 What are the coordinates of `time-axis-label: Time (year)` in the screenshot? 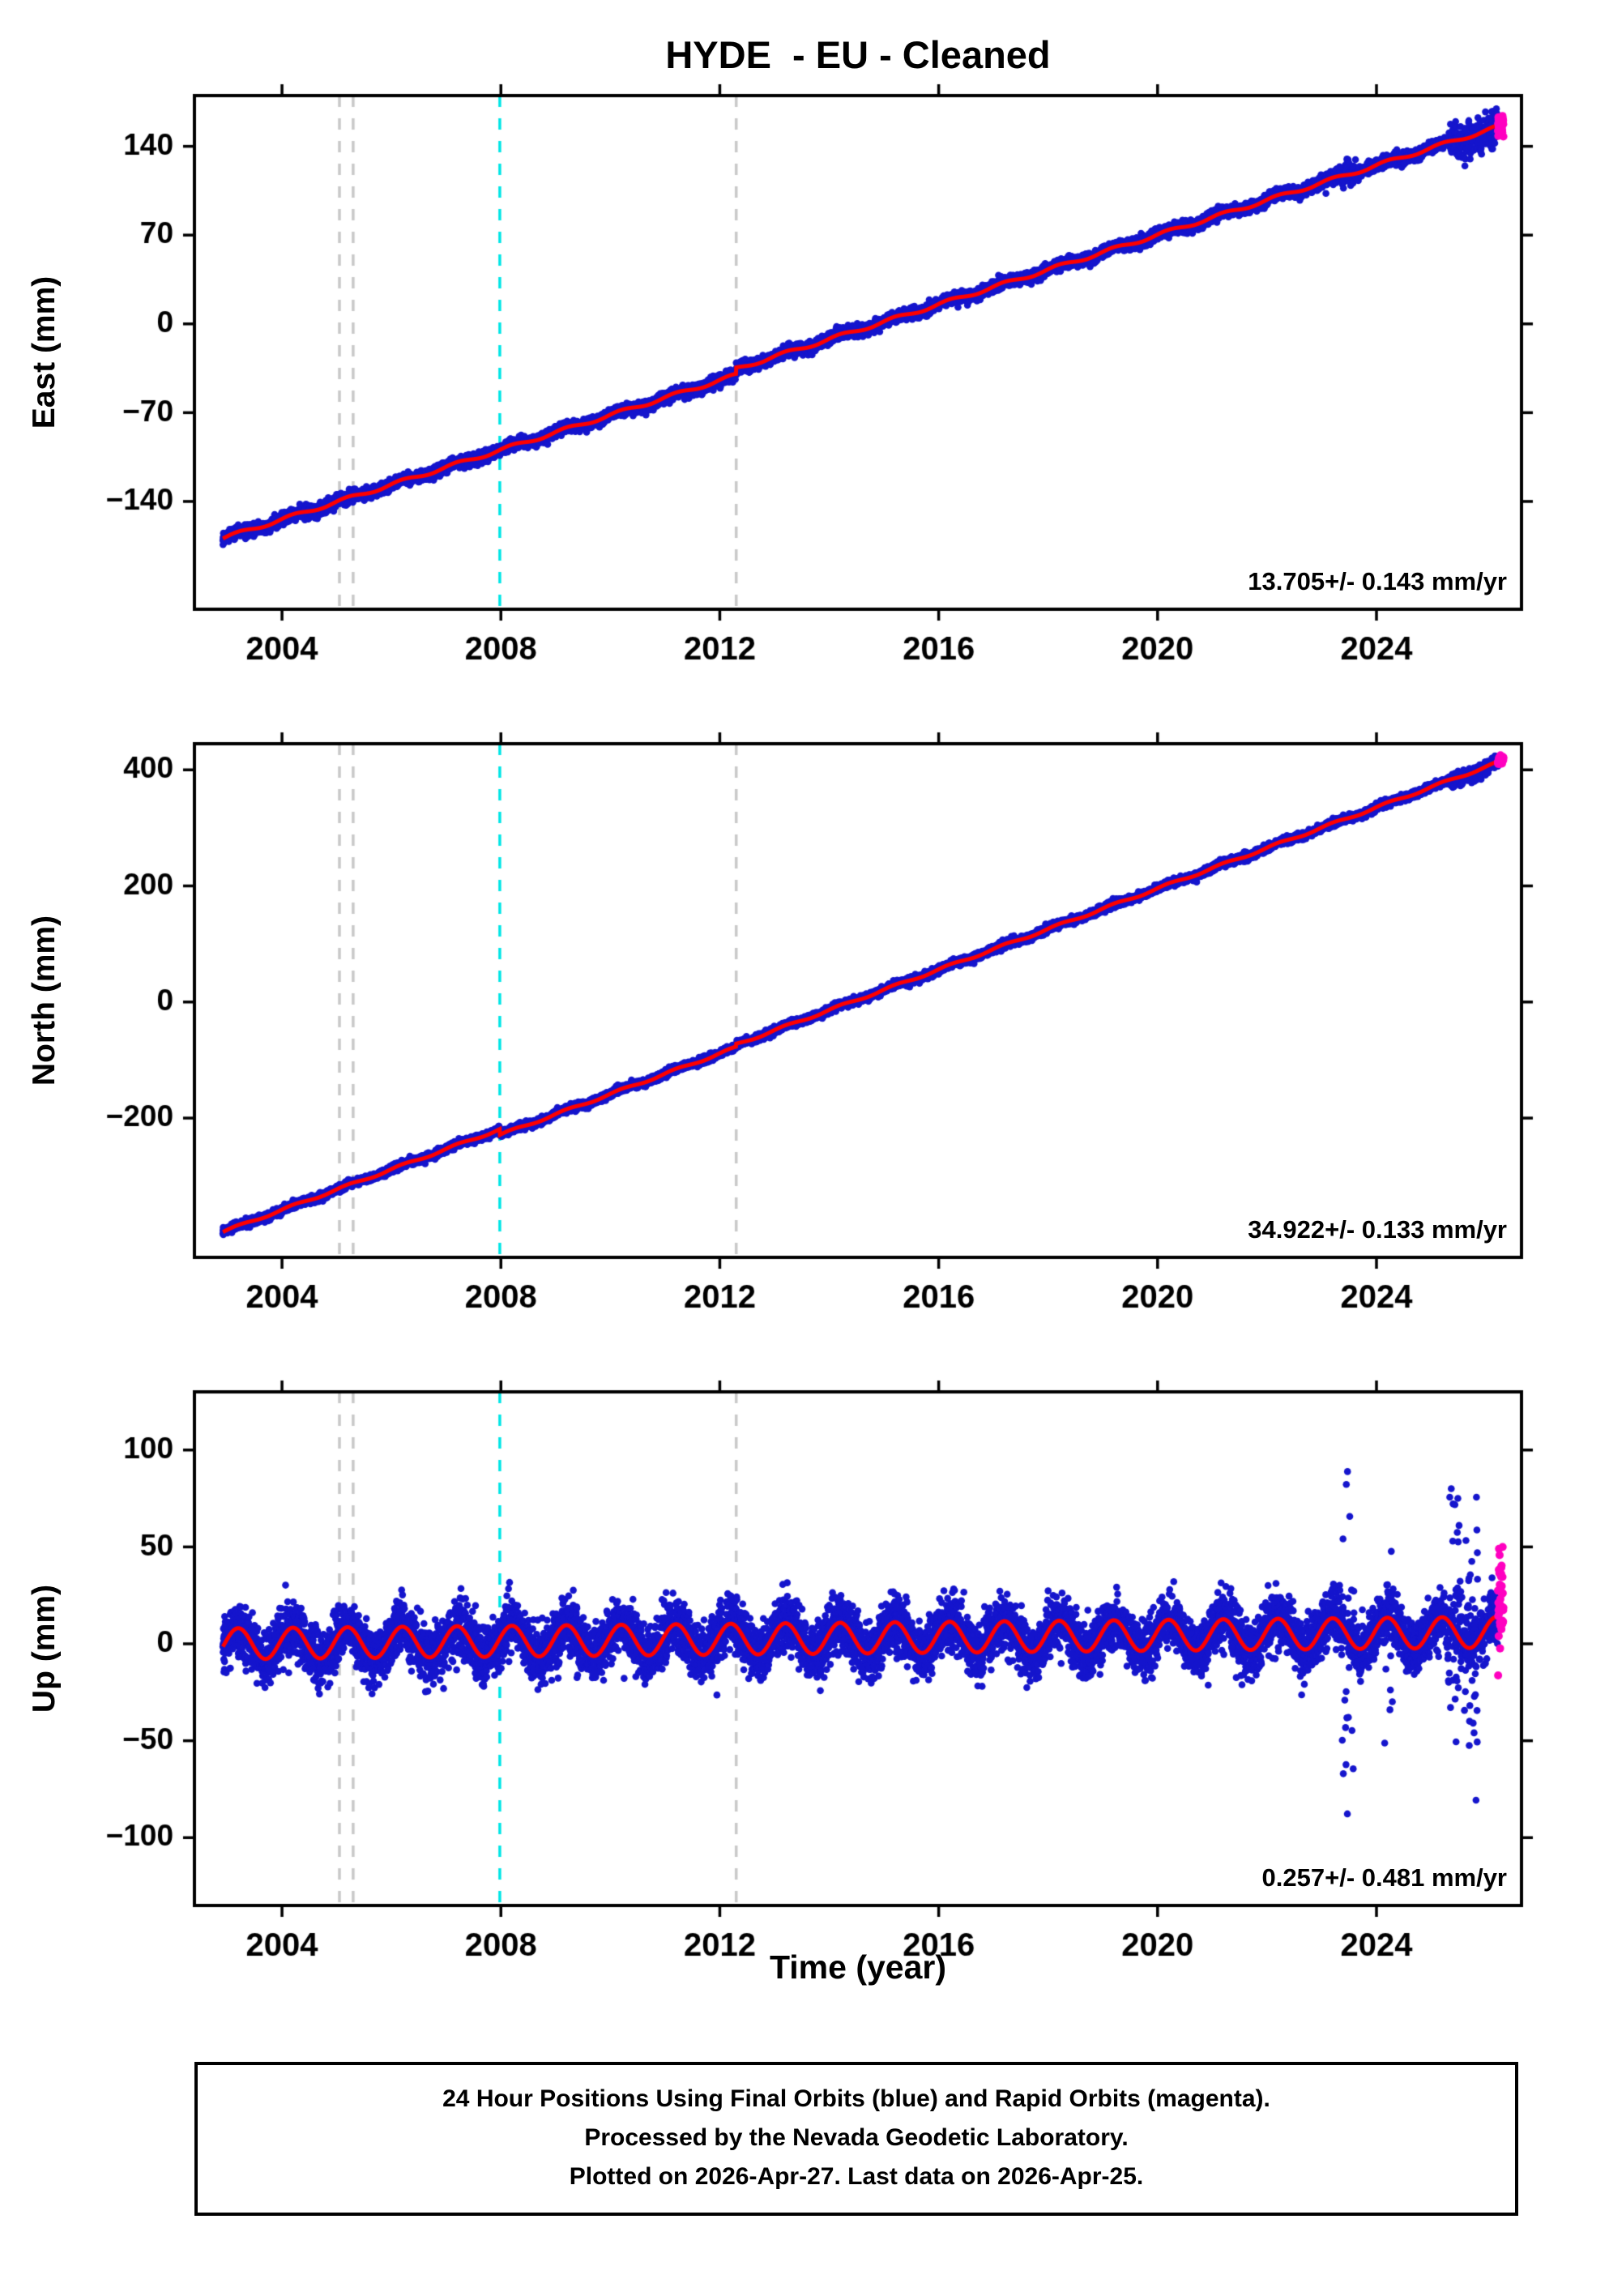 It's located at (857, 1967).